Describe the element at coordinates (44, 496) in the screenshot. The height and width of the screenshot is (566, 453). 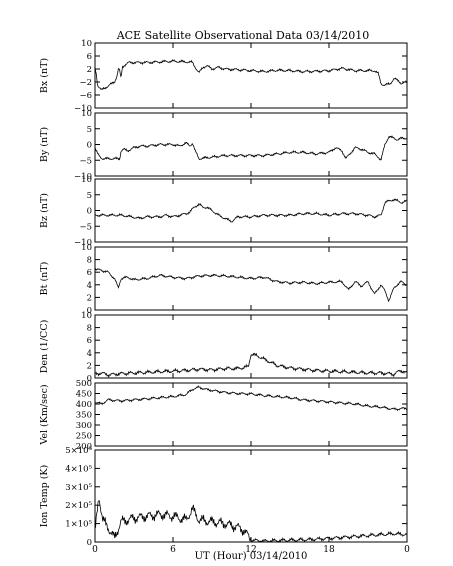
I see `y-axis-label: Ion Temp (K)` at that location.